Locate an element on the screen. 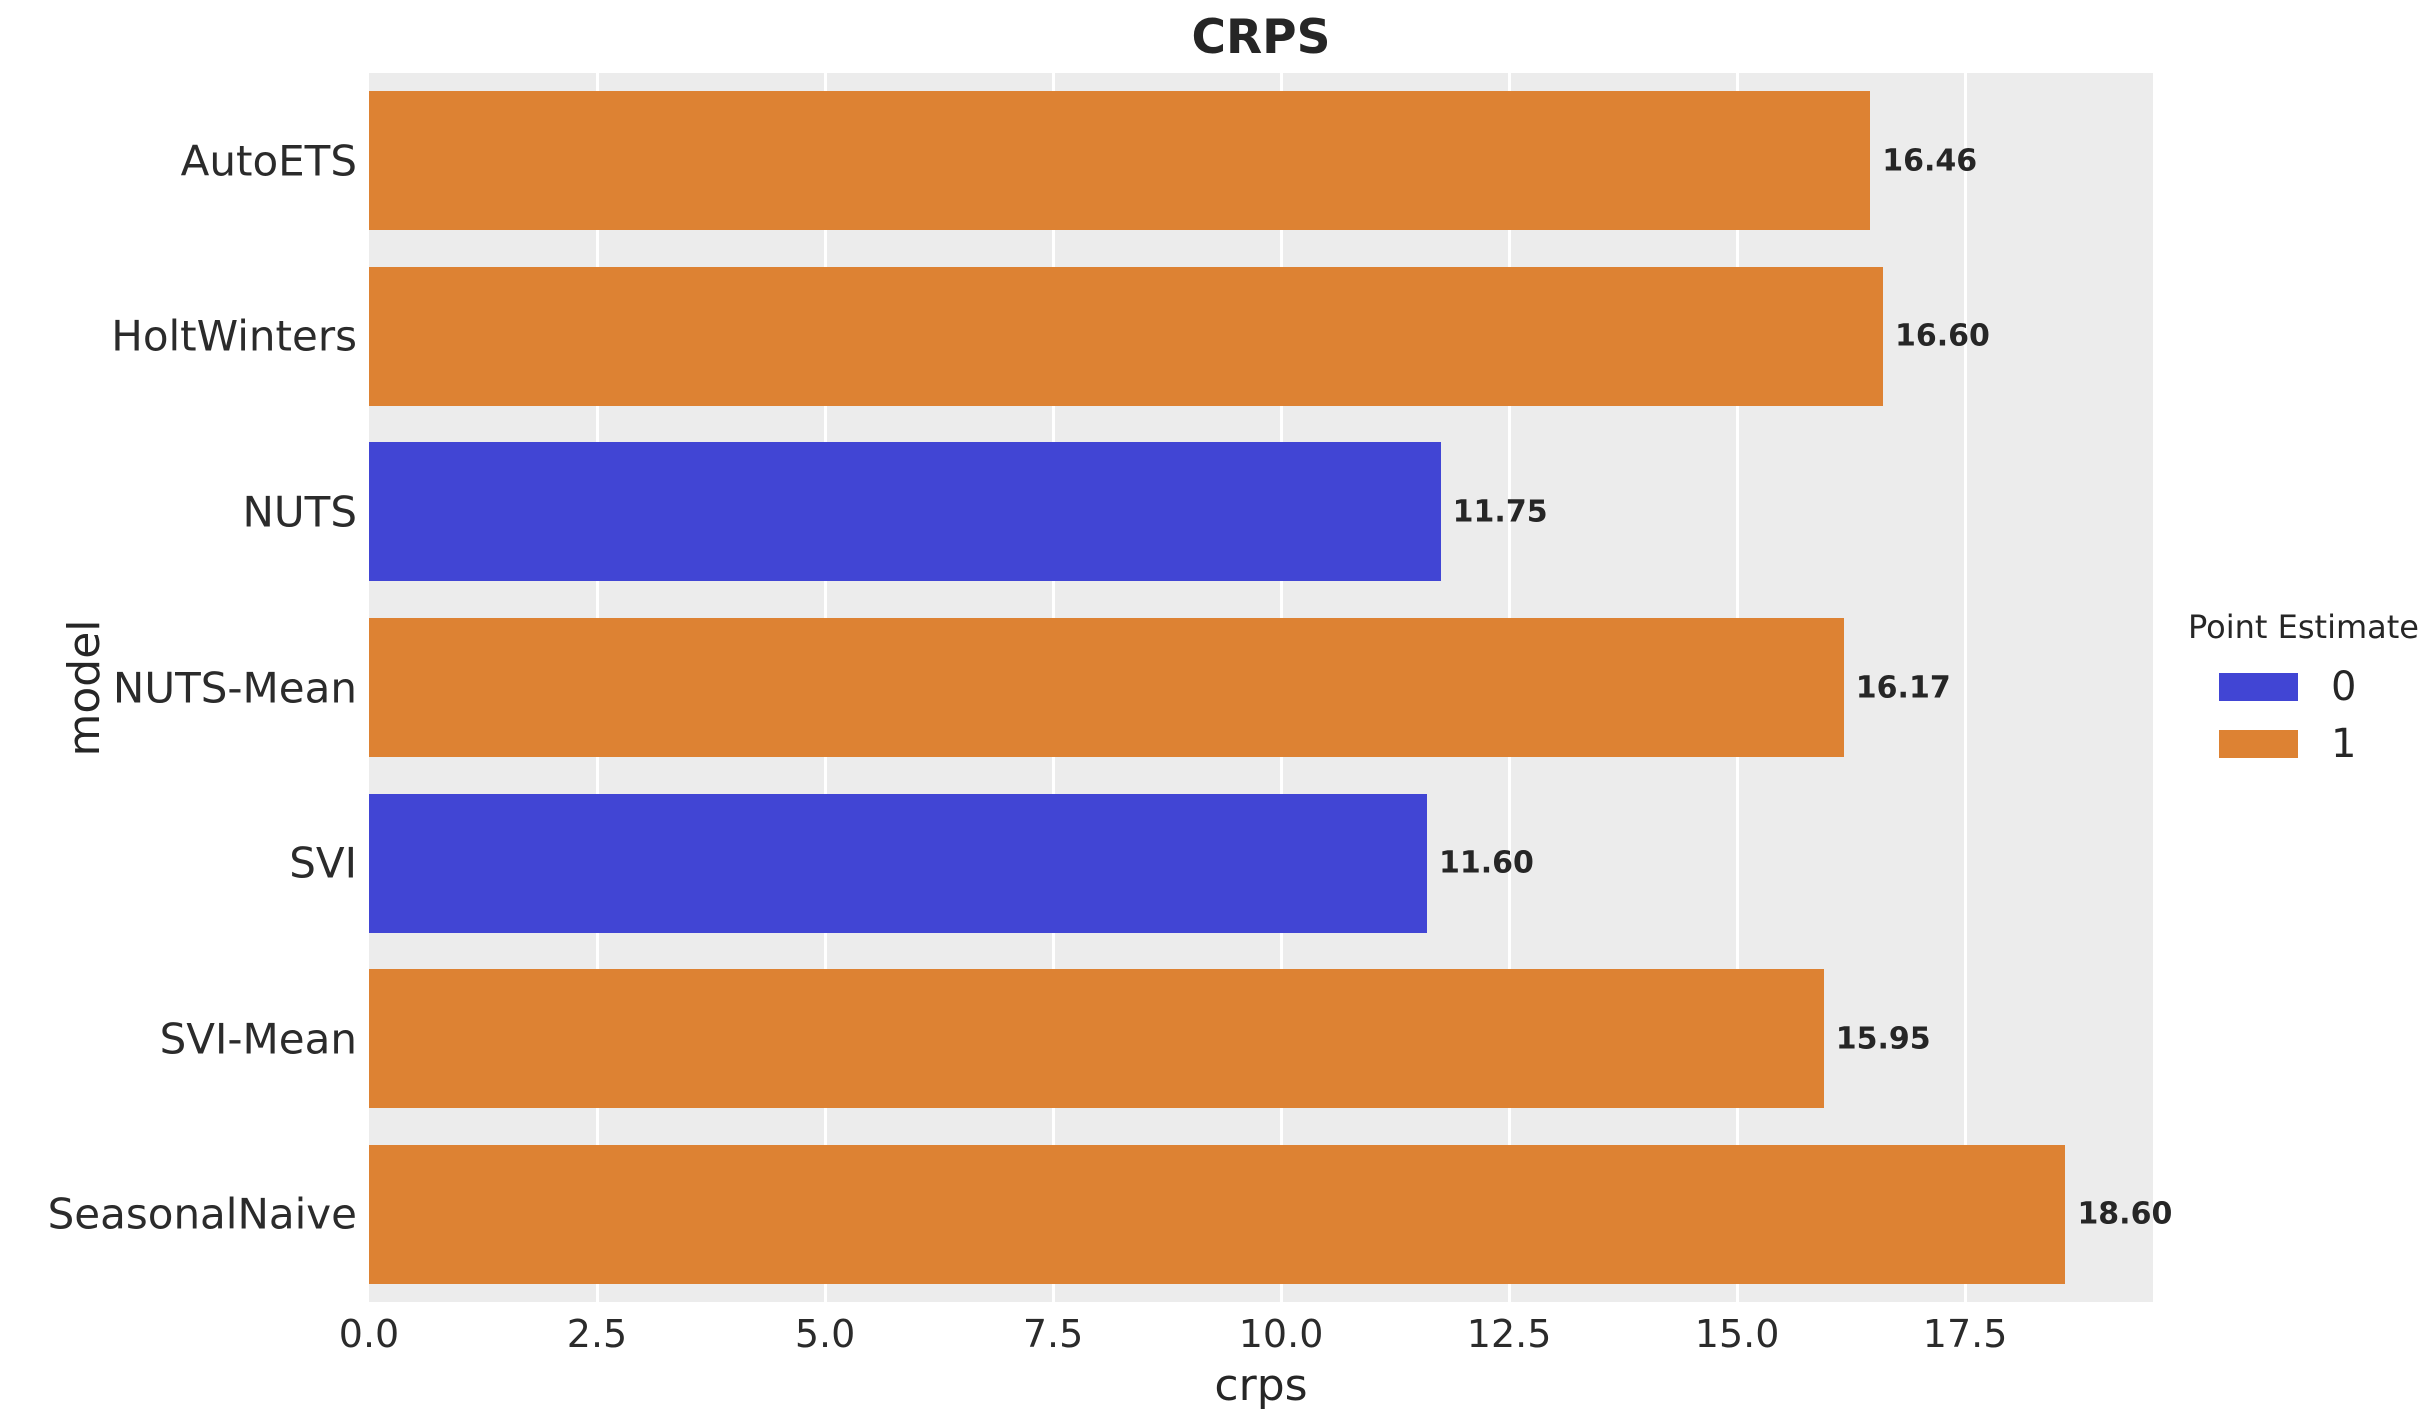 The height and width of the screenshot is (1423, 2423). bar-SVI is located at coordinates (898, 863).